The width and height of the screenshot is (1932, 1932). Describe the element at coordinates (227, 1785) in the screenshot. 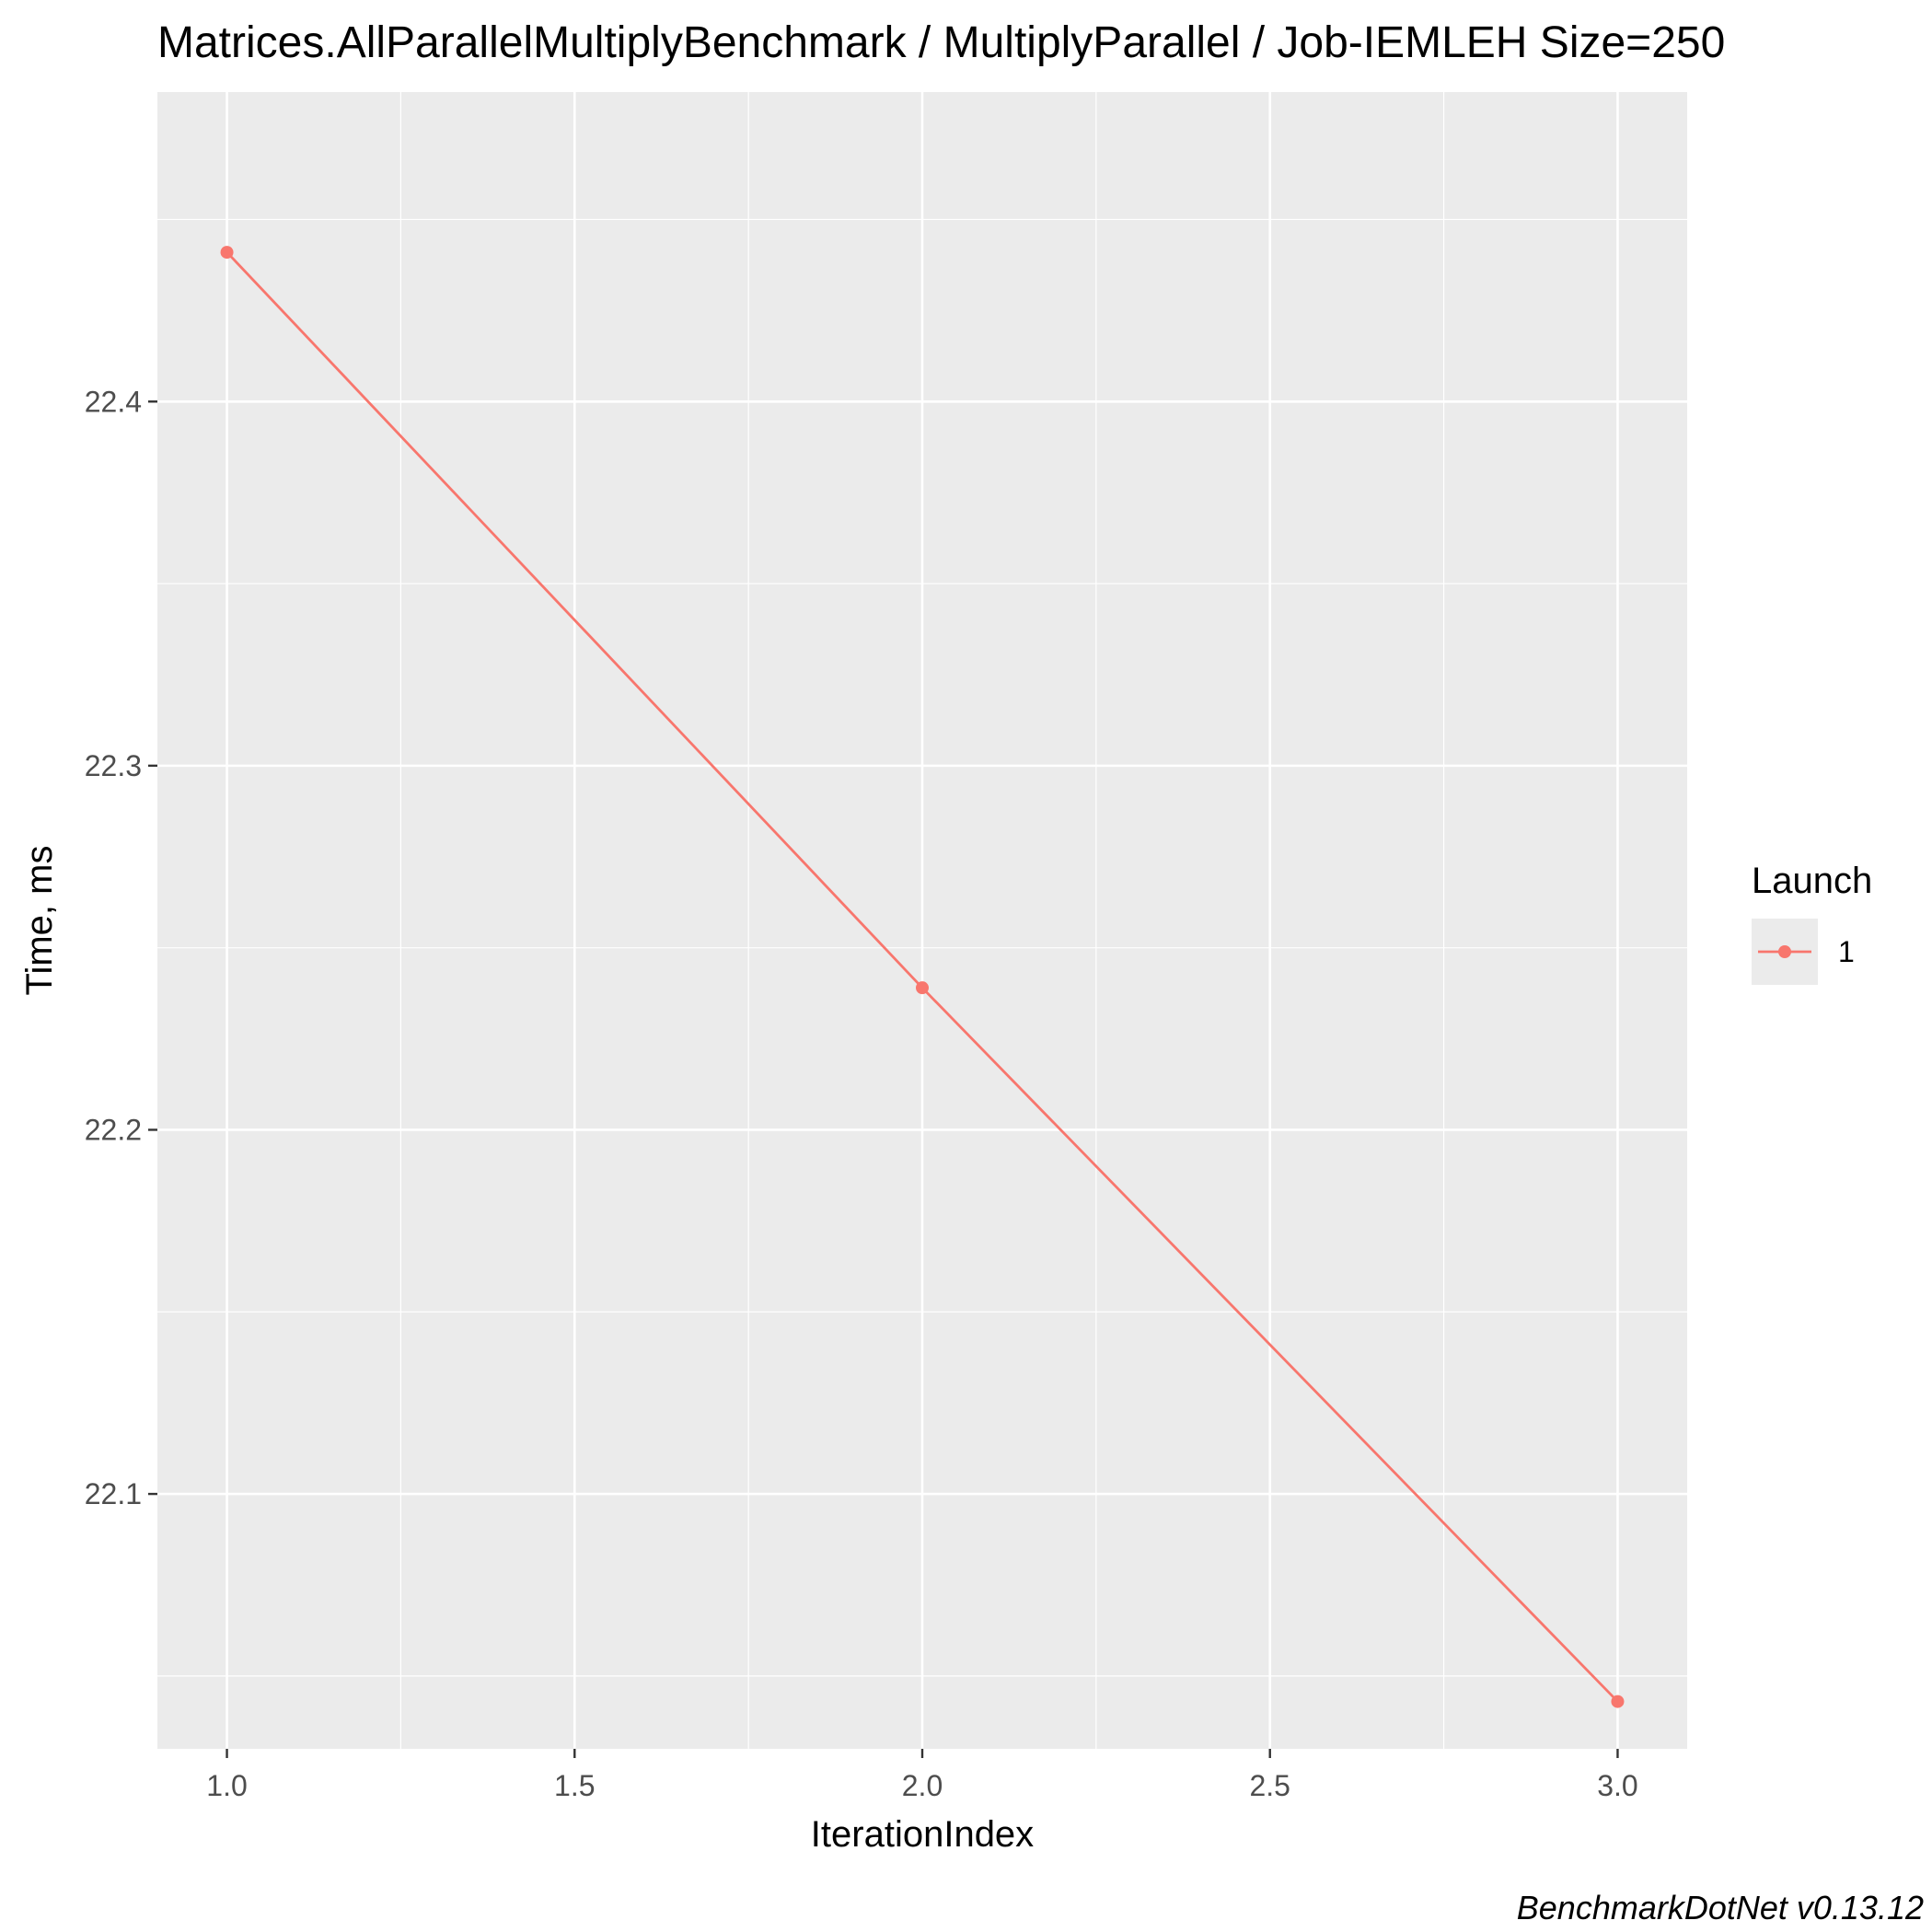

I see `x-tick-label: 1.0` at that location.